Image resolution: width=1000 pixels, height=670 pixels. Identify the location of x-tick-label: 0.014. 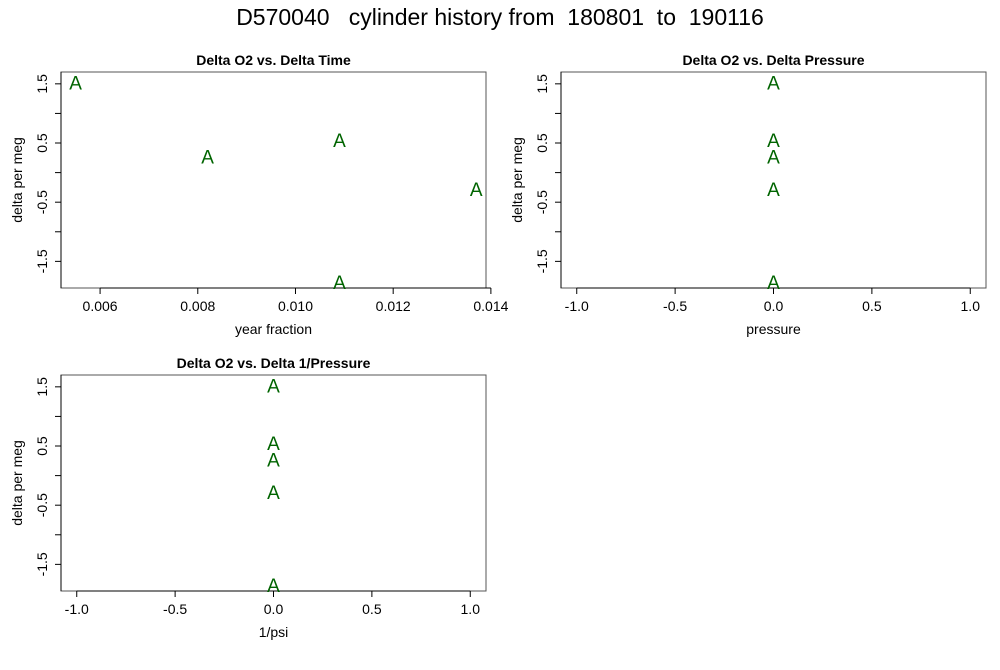
(490, 306).